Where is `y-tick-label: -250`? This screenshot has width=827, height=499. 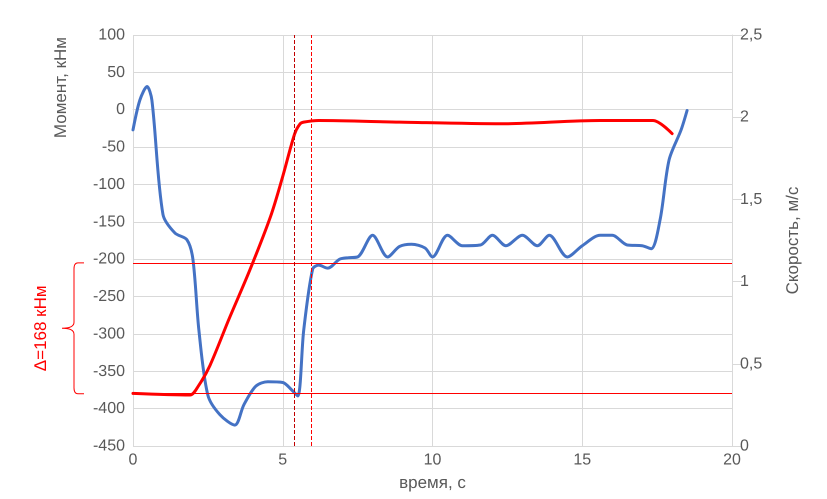
y-tick-label: -250 is located at coordinates (109, 297).